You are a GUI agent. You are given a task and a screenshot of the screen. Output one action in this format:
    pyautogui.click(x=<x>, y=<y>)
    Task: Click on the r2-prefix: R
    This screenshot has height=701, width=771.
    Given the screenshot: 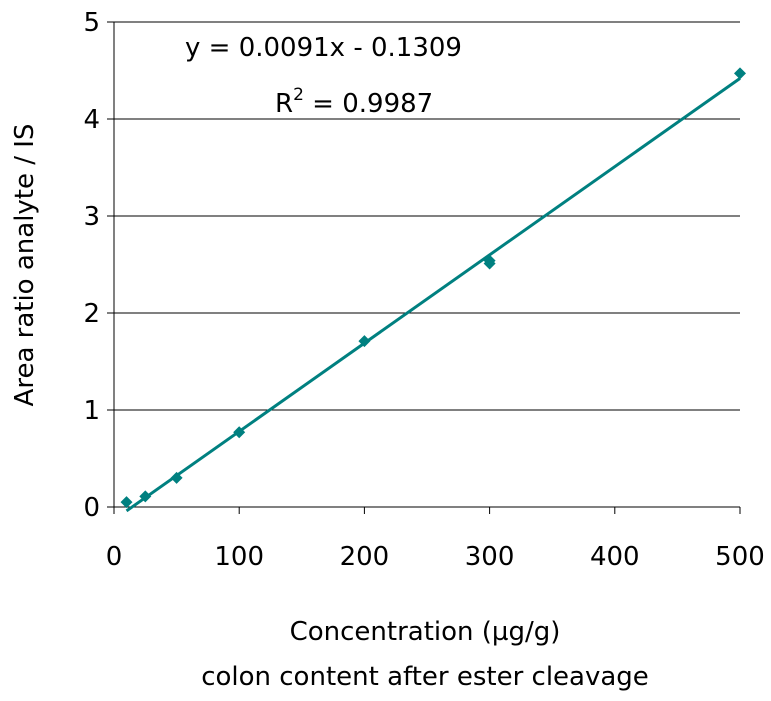 What is the action you would take?
    pyautogui.click(x=284, y=104)
    